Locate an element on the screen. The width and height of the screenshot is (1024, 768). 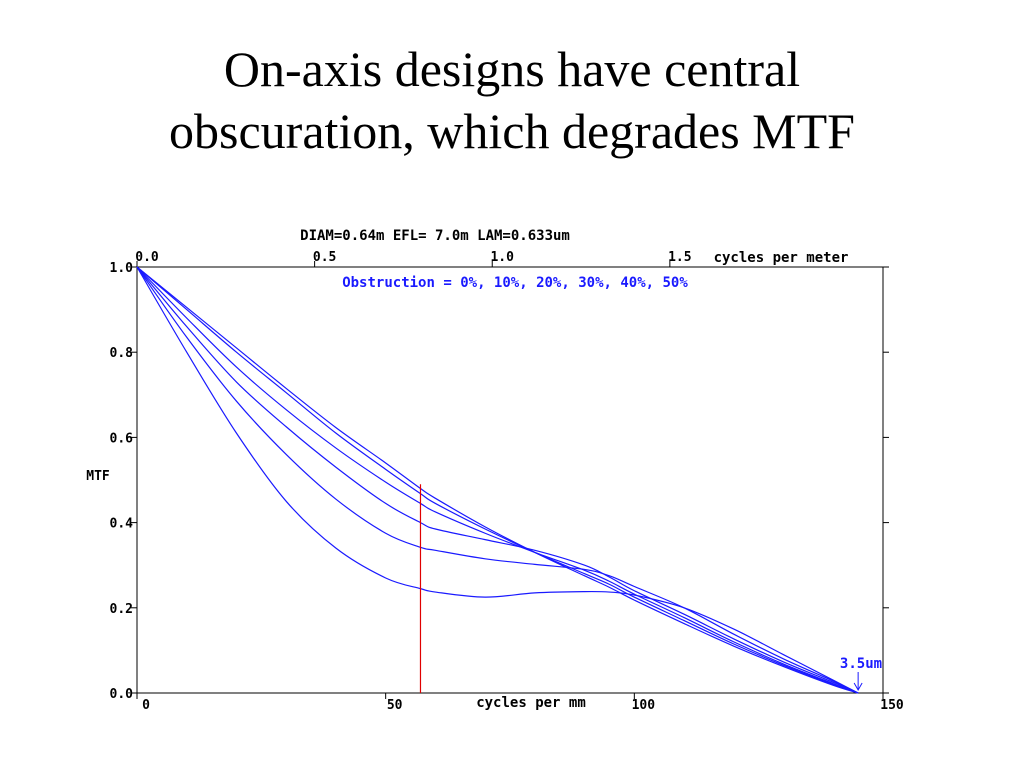
top-tick-label: 0.0 is located at coordinates (147, 257).